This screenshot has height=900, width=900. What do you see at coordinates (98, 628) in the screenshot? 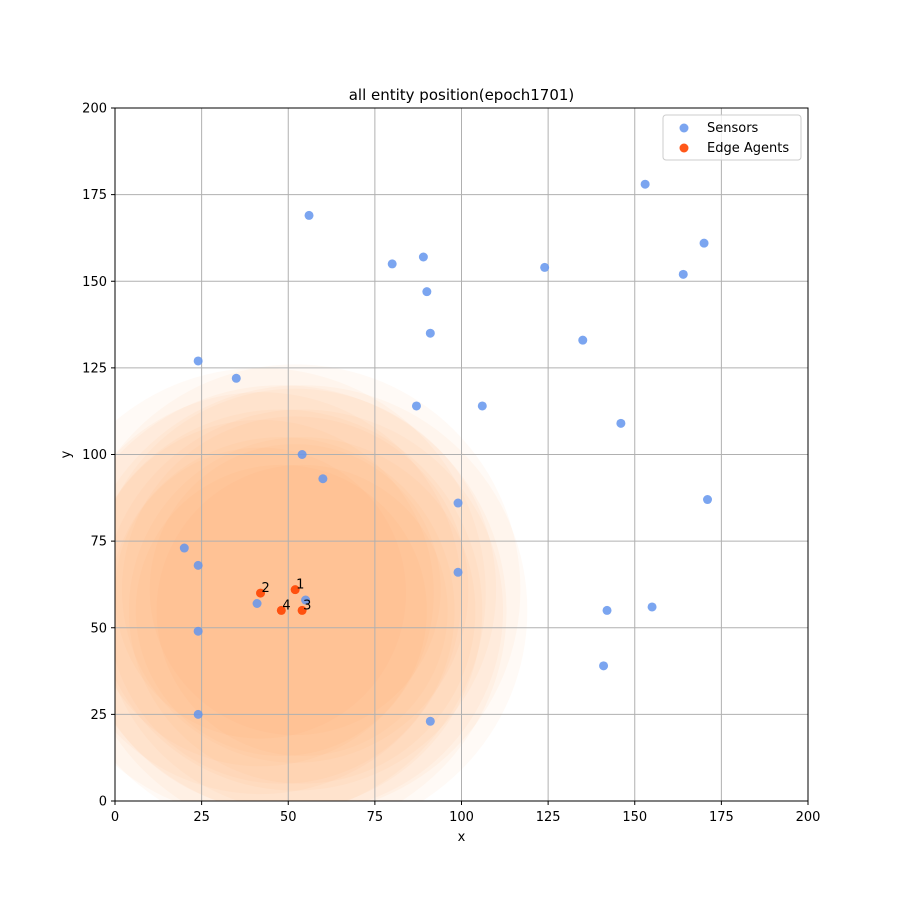
I see `y-tick-label-50: 50` at bounding box center [98, 628].